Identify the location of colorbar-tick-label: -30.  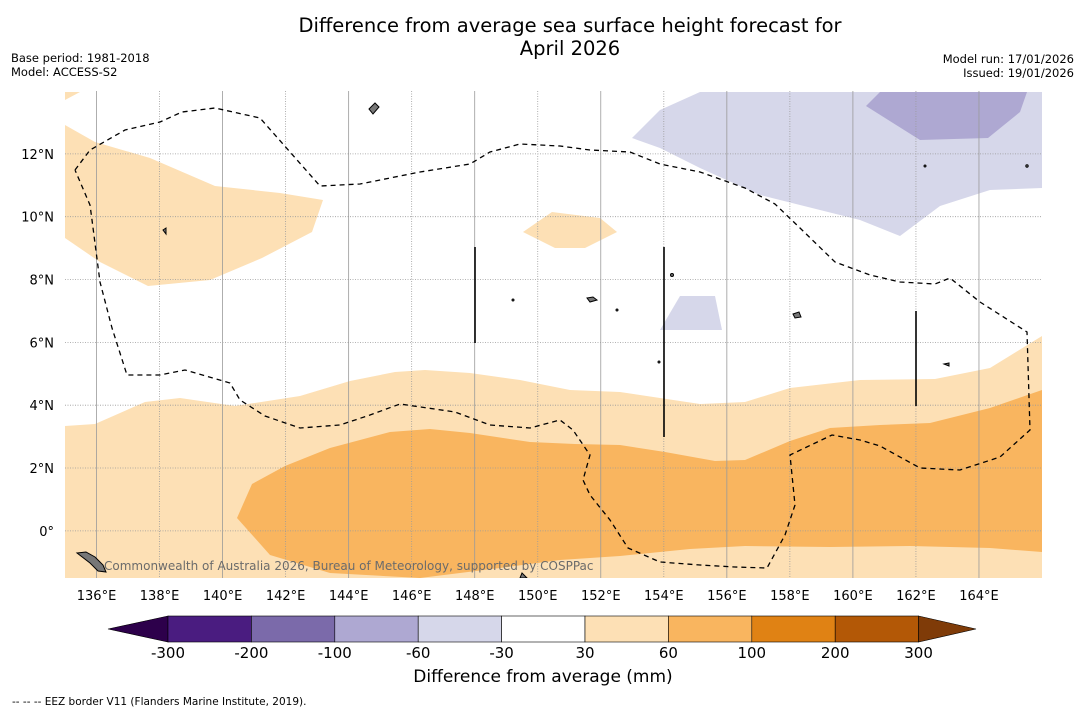
(501, 653).